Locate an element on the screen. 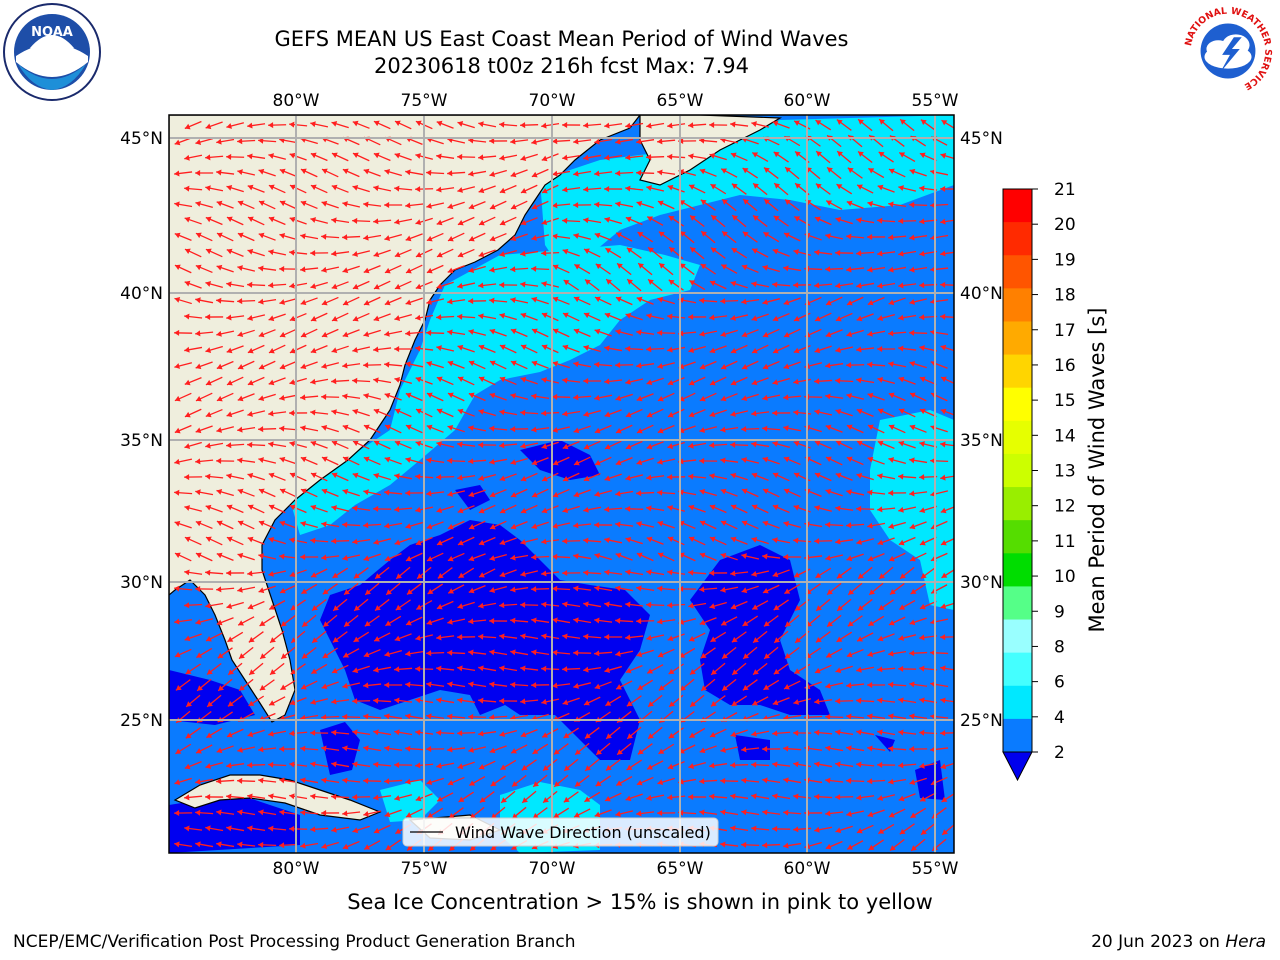  colorbar-tick-label: 10 is located at coordinates (1065, 577).